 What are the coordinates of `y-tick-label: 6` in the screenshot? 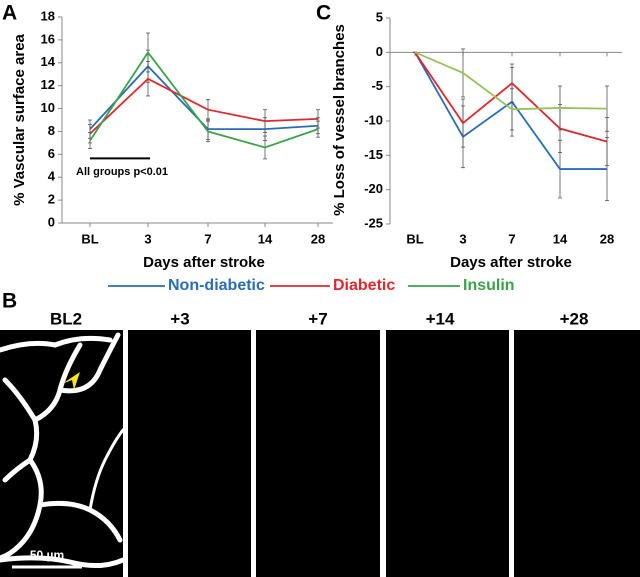 It's located at (51, 153).